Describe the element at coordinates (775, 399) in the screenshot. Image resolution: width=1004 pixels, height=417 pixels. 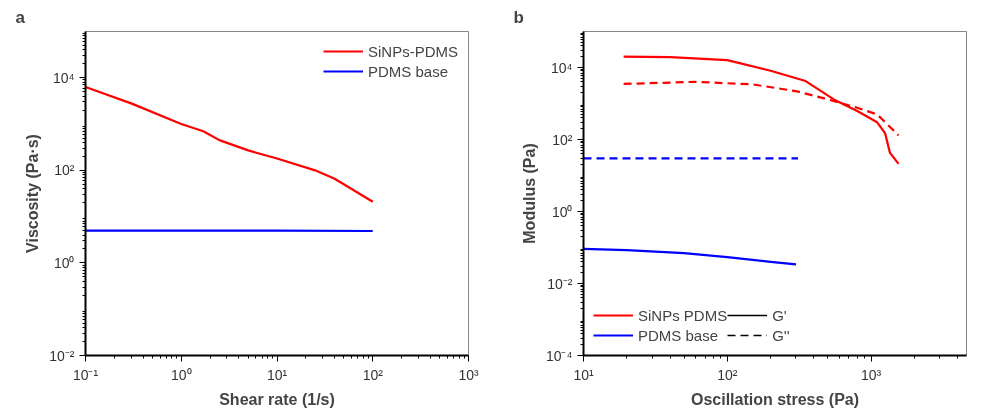
I see `x-axis-title: Oscillation stress (Pa)` at that location.